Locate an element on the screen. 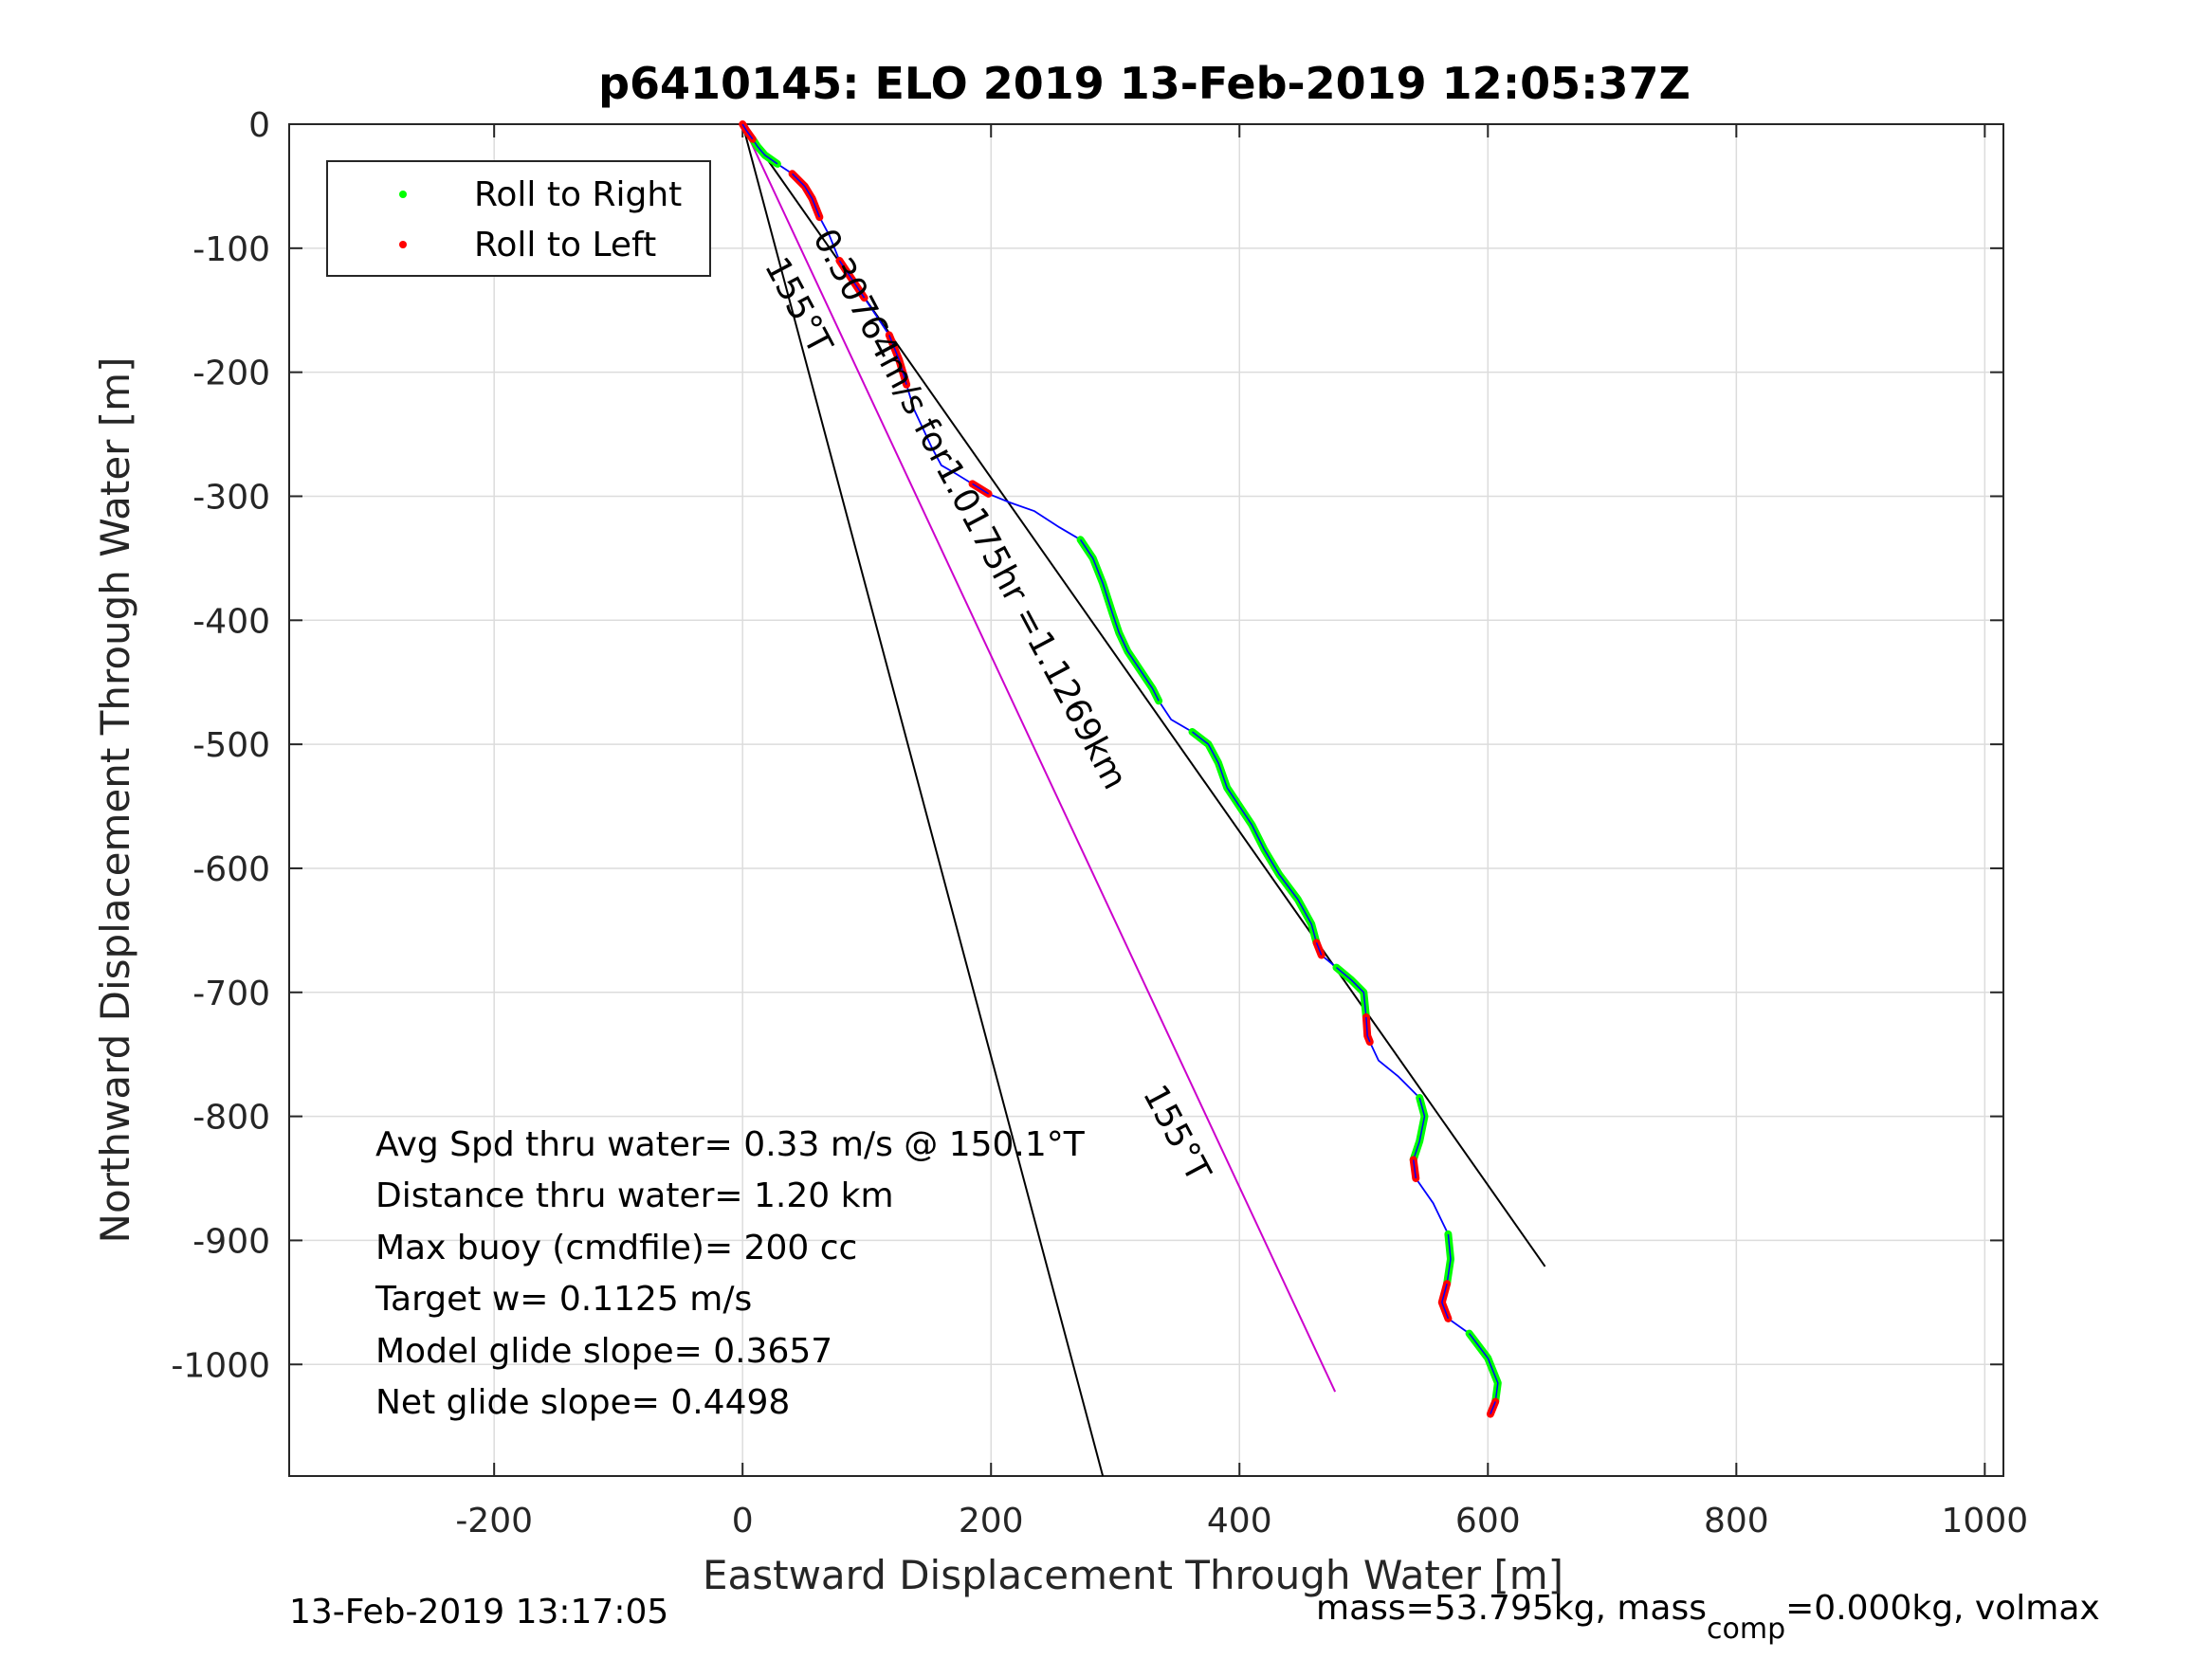  y-tick-label: -500 is located at coordinates (231, 745).